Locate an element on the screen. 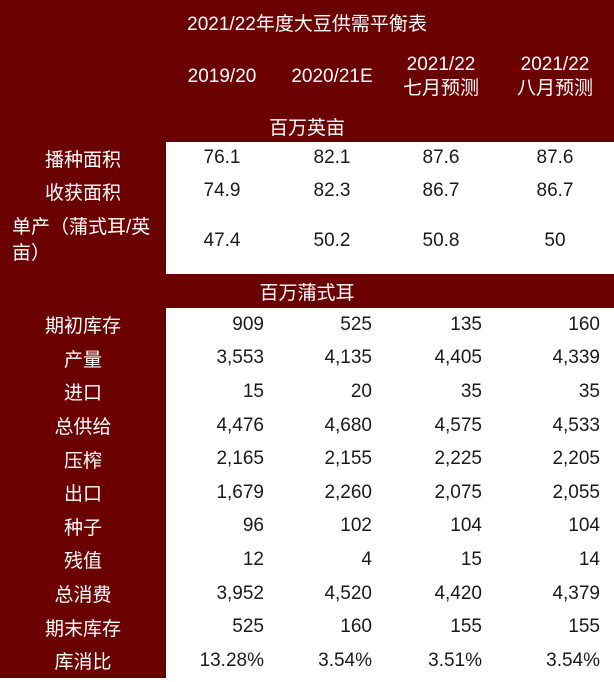 The image size is (614, 682). table-cell: 76.1 is located at coordinates (222, 158).